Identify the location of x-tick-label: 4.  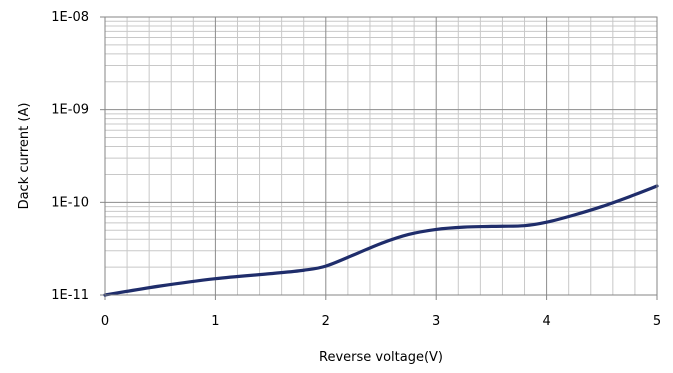
(546, 321).